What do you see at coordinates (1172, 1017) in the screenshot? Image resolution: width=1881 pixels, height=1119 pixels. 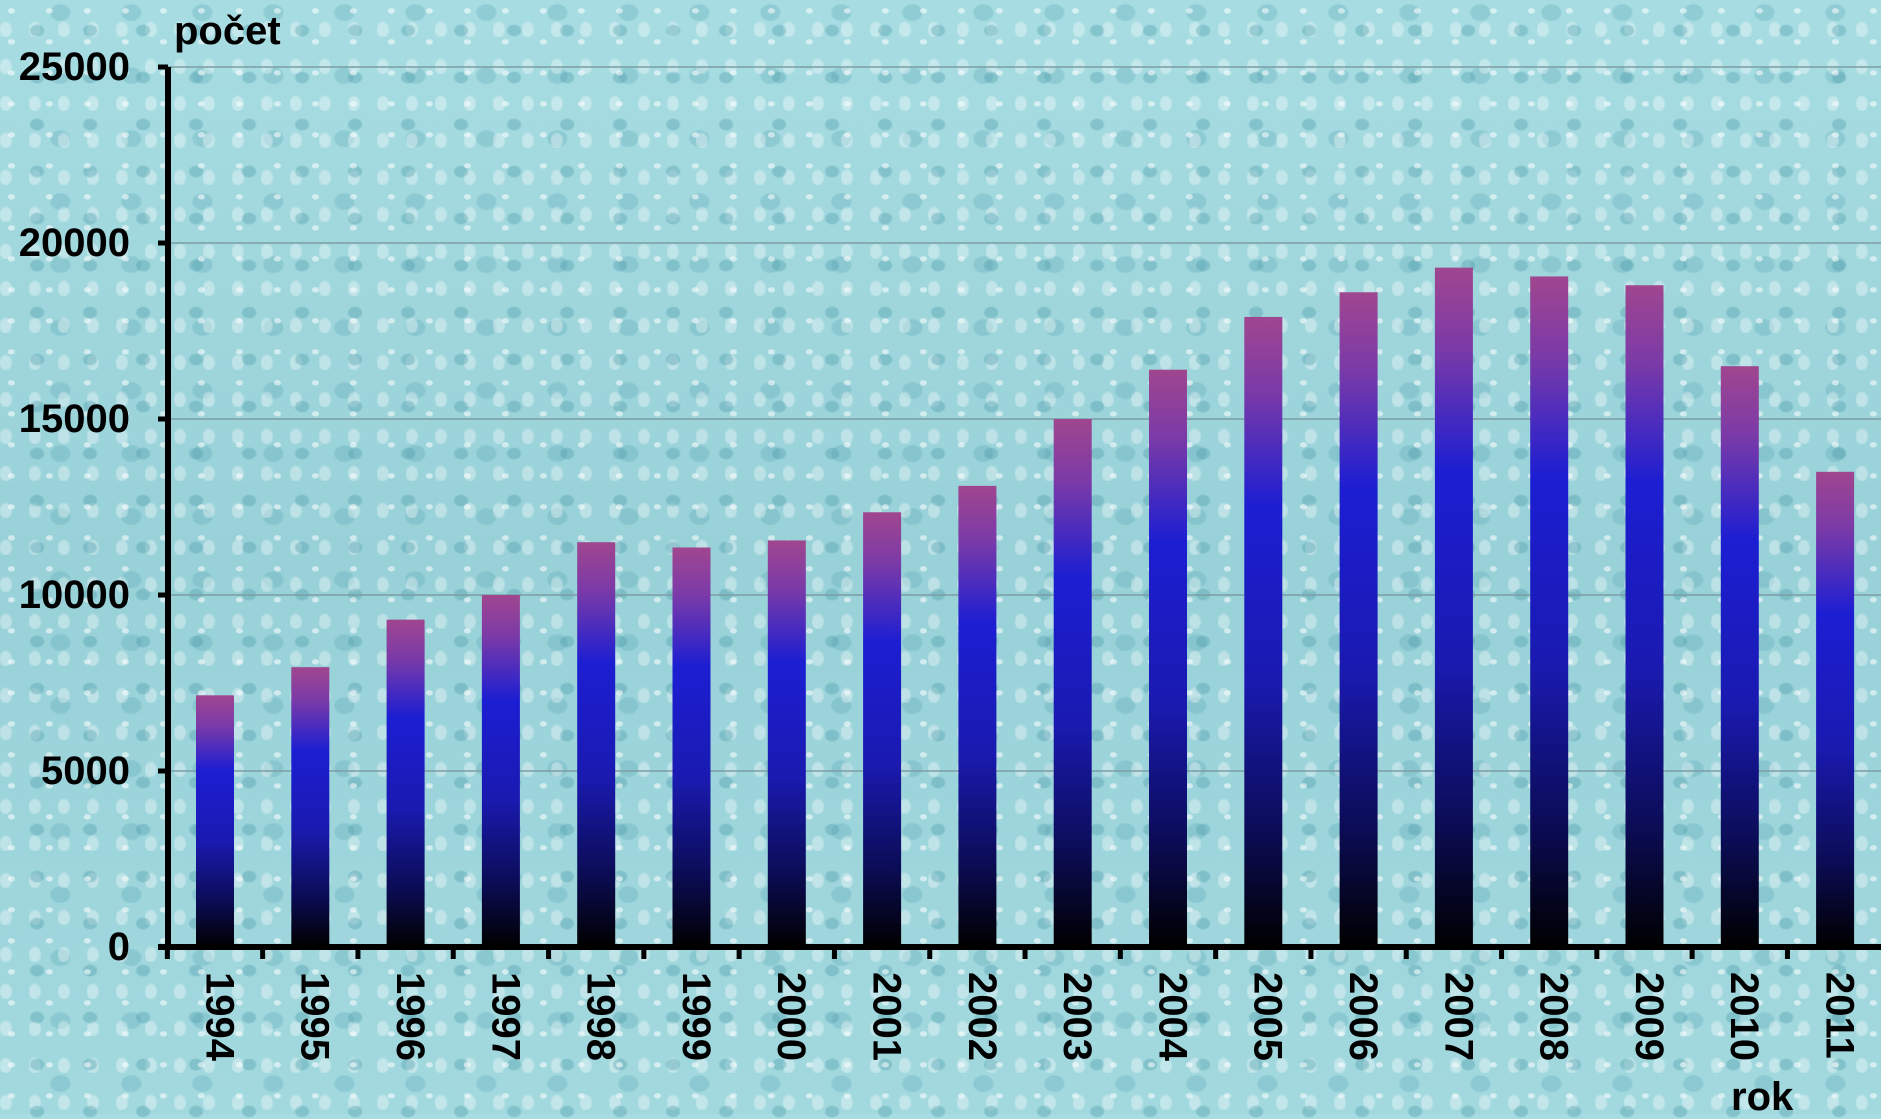 I see `x-tick-label: 2004` at bounding box center [1172, 1017].